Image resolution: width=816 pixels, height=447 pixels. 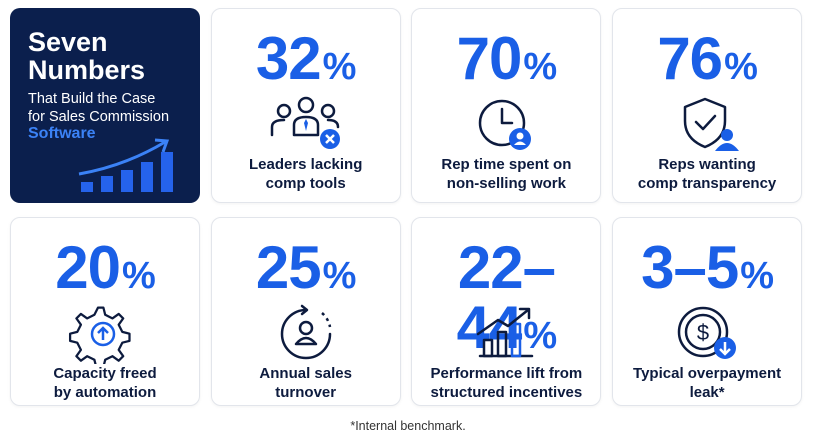 I want to click on label-line: Capacity freed, so click(x=105, y=373).